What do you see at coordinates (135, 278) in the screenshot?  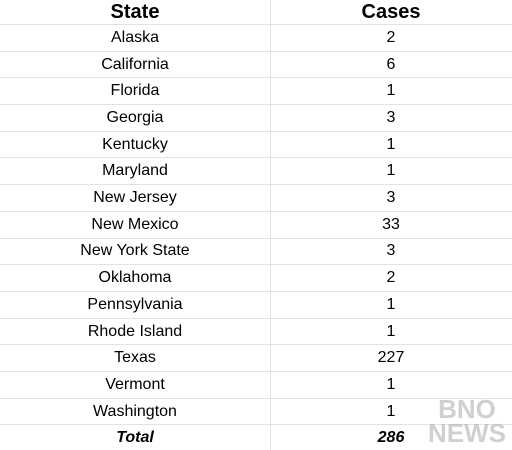 I see `state-cell: Oklahoma` at bounding box center [135, 278].